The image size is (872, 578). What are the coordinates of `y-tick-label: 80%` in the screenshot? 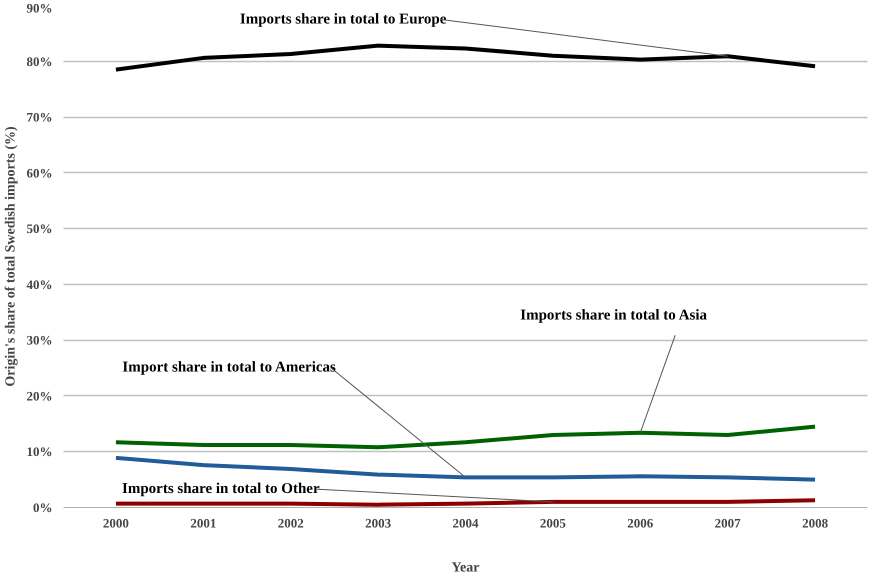 It's located at (39, 61).